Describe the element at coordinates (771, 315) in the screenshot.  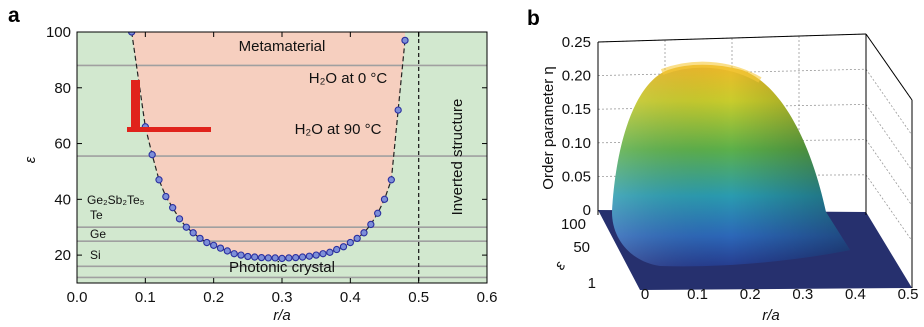
I see `x-axis-label-b: r/a` at that location.